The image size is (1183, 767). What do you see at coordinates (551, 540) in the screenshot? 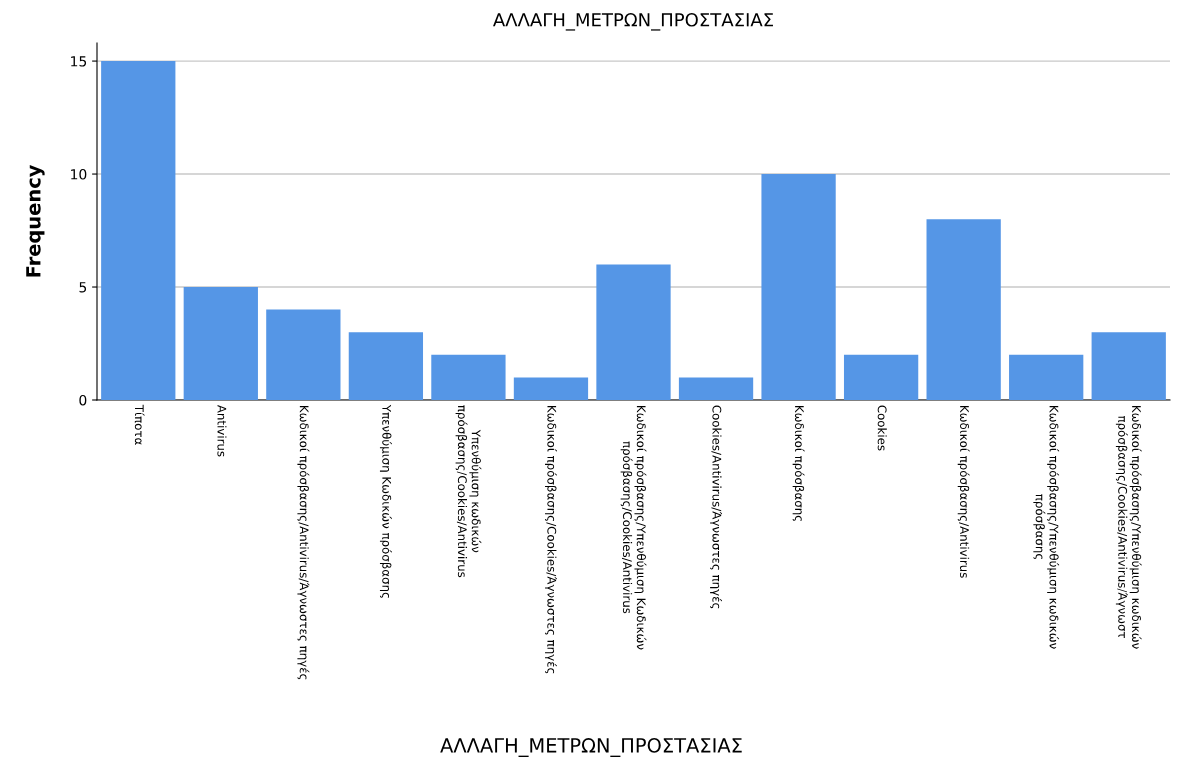
I see `x-tick-label: Κωδικοί πρόσβασης/Cookies/Άγνωστες πηγές` at bounding box center [551, 540].